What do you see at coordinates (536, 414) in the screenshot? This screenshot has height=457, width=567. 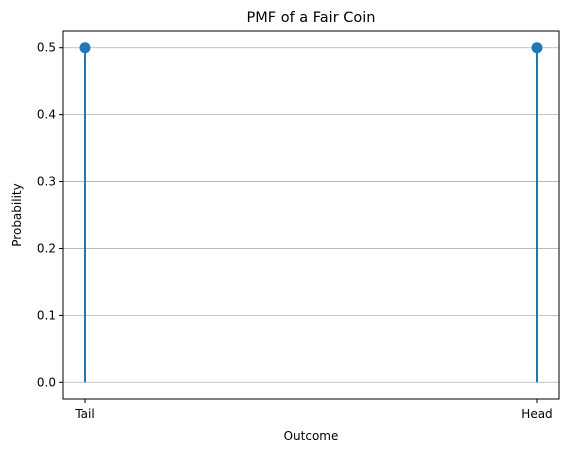 I see `x-tick-label-head: Head` at bounding box center [536, 414].